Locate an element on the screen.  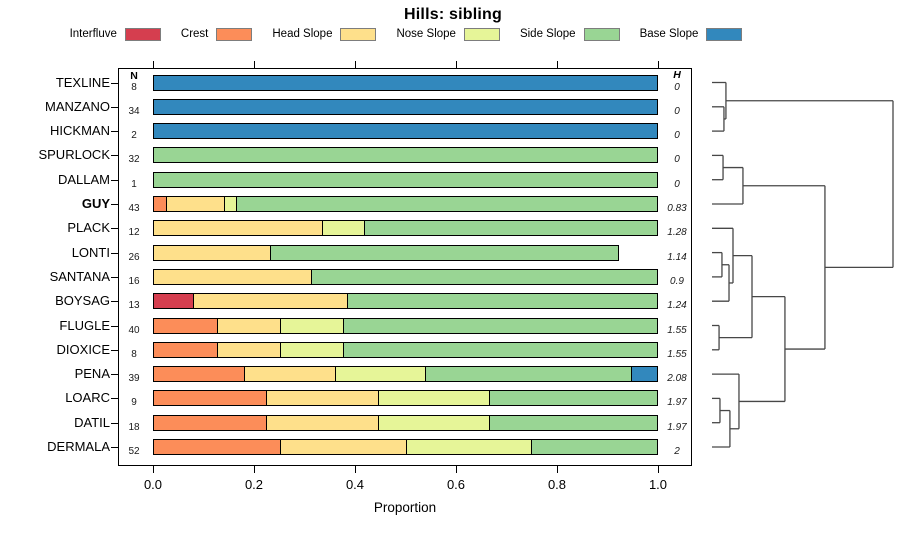
x-tick-label: 0.0 is located at coordinates (153, 484).